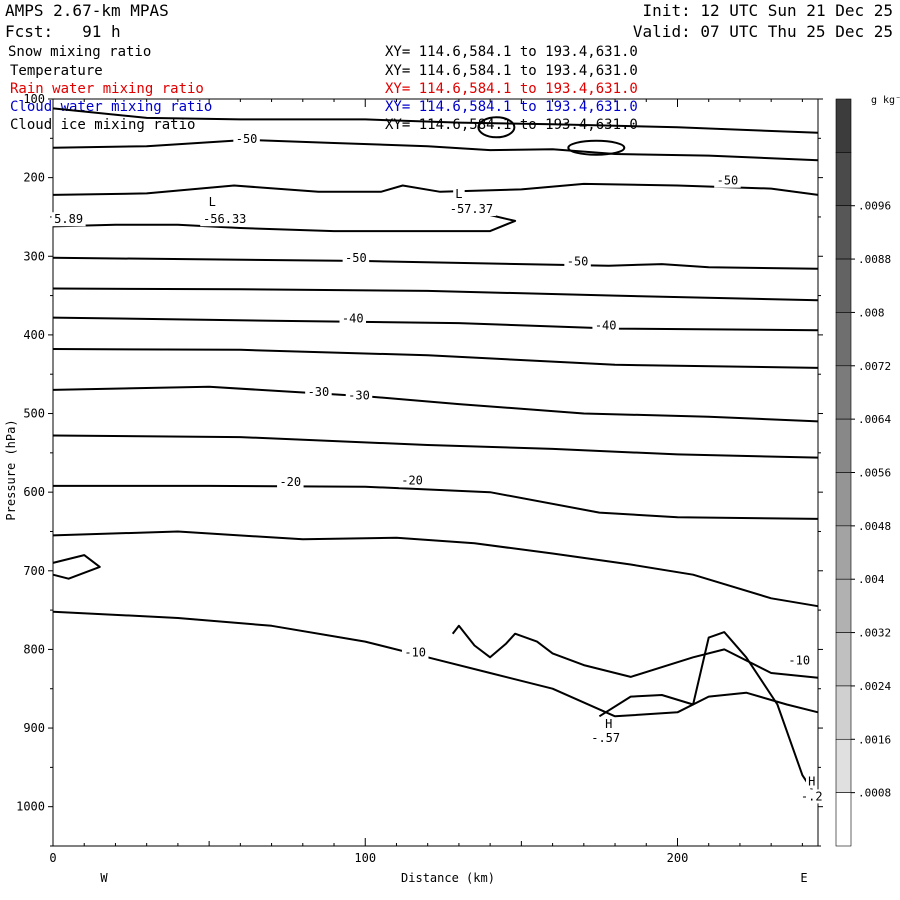  Describe the element at coordinates (34, 649) in the screenshot. I see `y-tick-label: 800` at that location.